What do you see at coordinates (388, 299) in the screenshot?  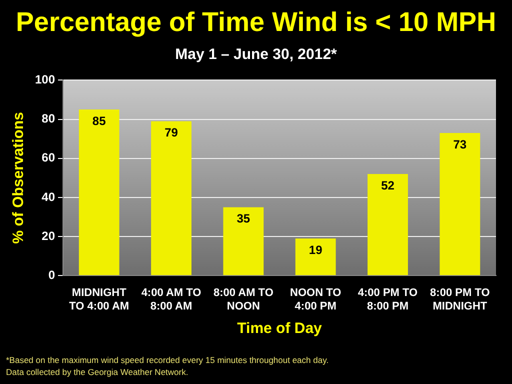 I see `x-tick-label: 4:00 PM TO 8:00 PM` at bounding box center [388, 299].